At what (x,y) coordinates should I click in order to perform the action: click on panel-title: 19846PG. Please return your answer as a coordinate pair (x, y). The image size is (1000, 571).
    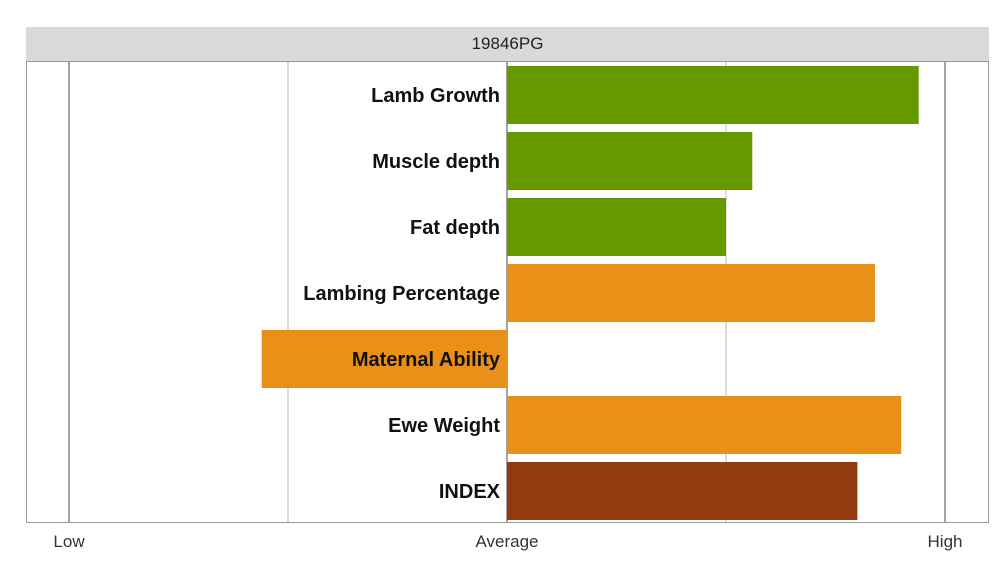
    Looking at the image, I should click on (507, 43).